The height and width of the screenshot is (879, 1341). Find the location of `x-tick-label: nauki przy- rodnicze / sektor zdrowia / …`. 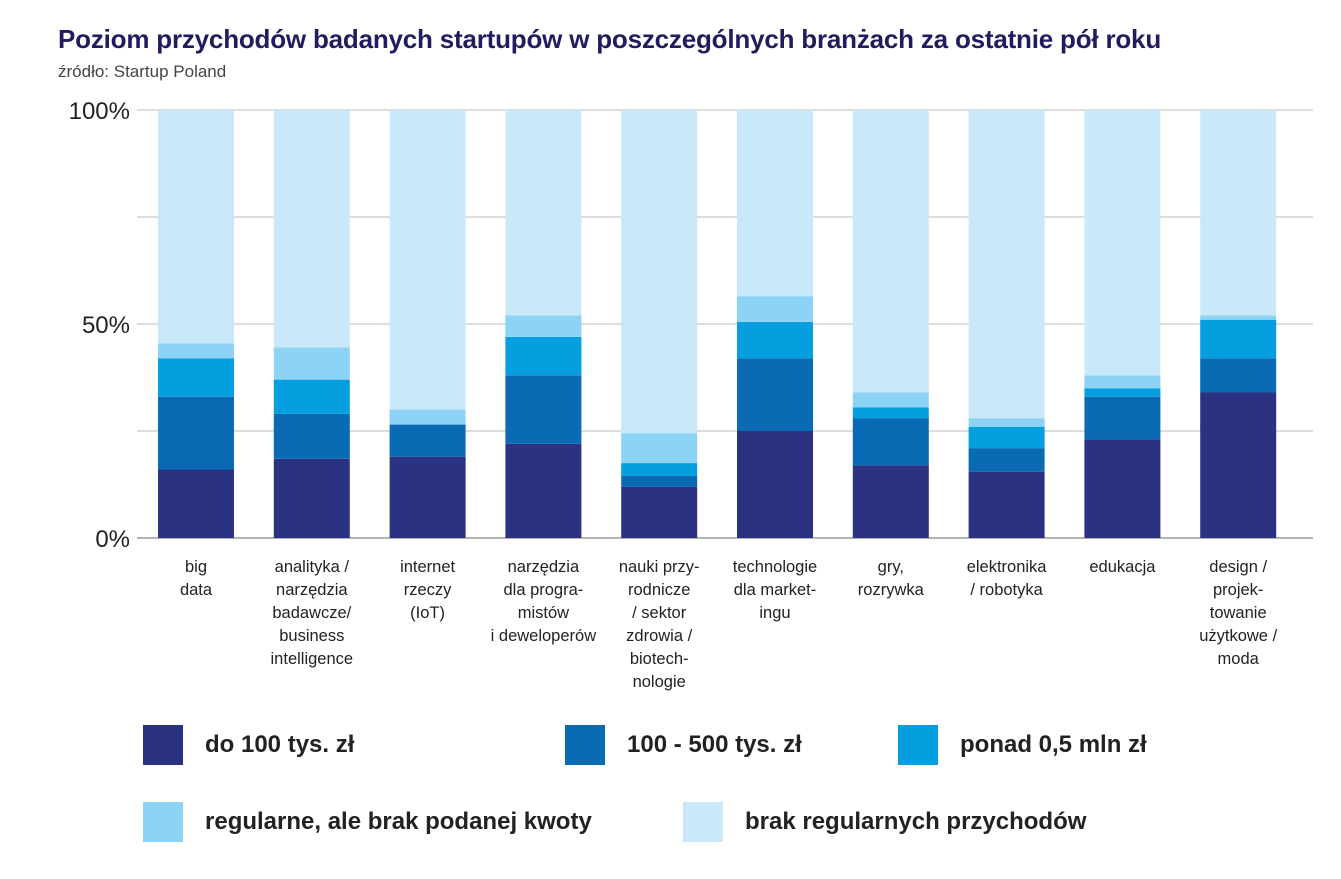

x-tick-label: nauki przy- rodnicze / sektor zdrowia / … is located at coordinates (659, 624).